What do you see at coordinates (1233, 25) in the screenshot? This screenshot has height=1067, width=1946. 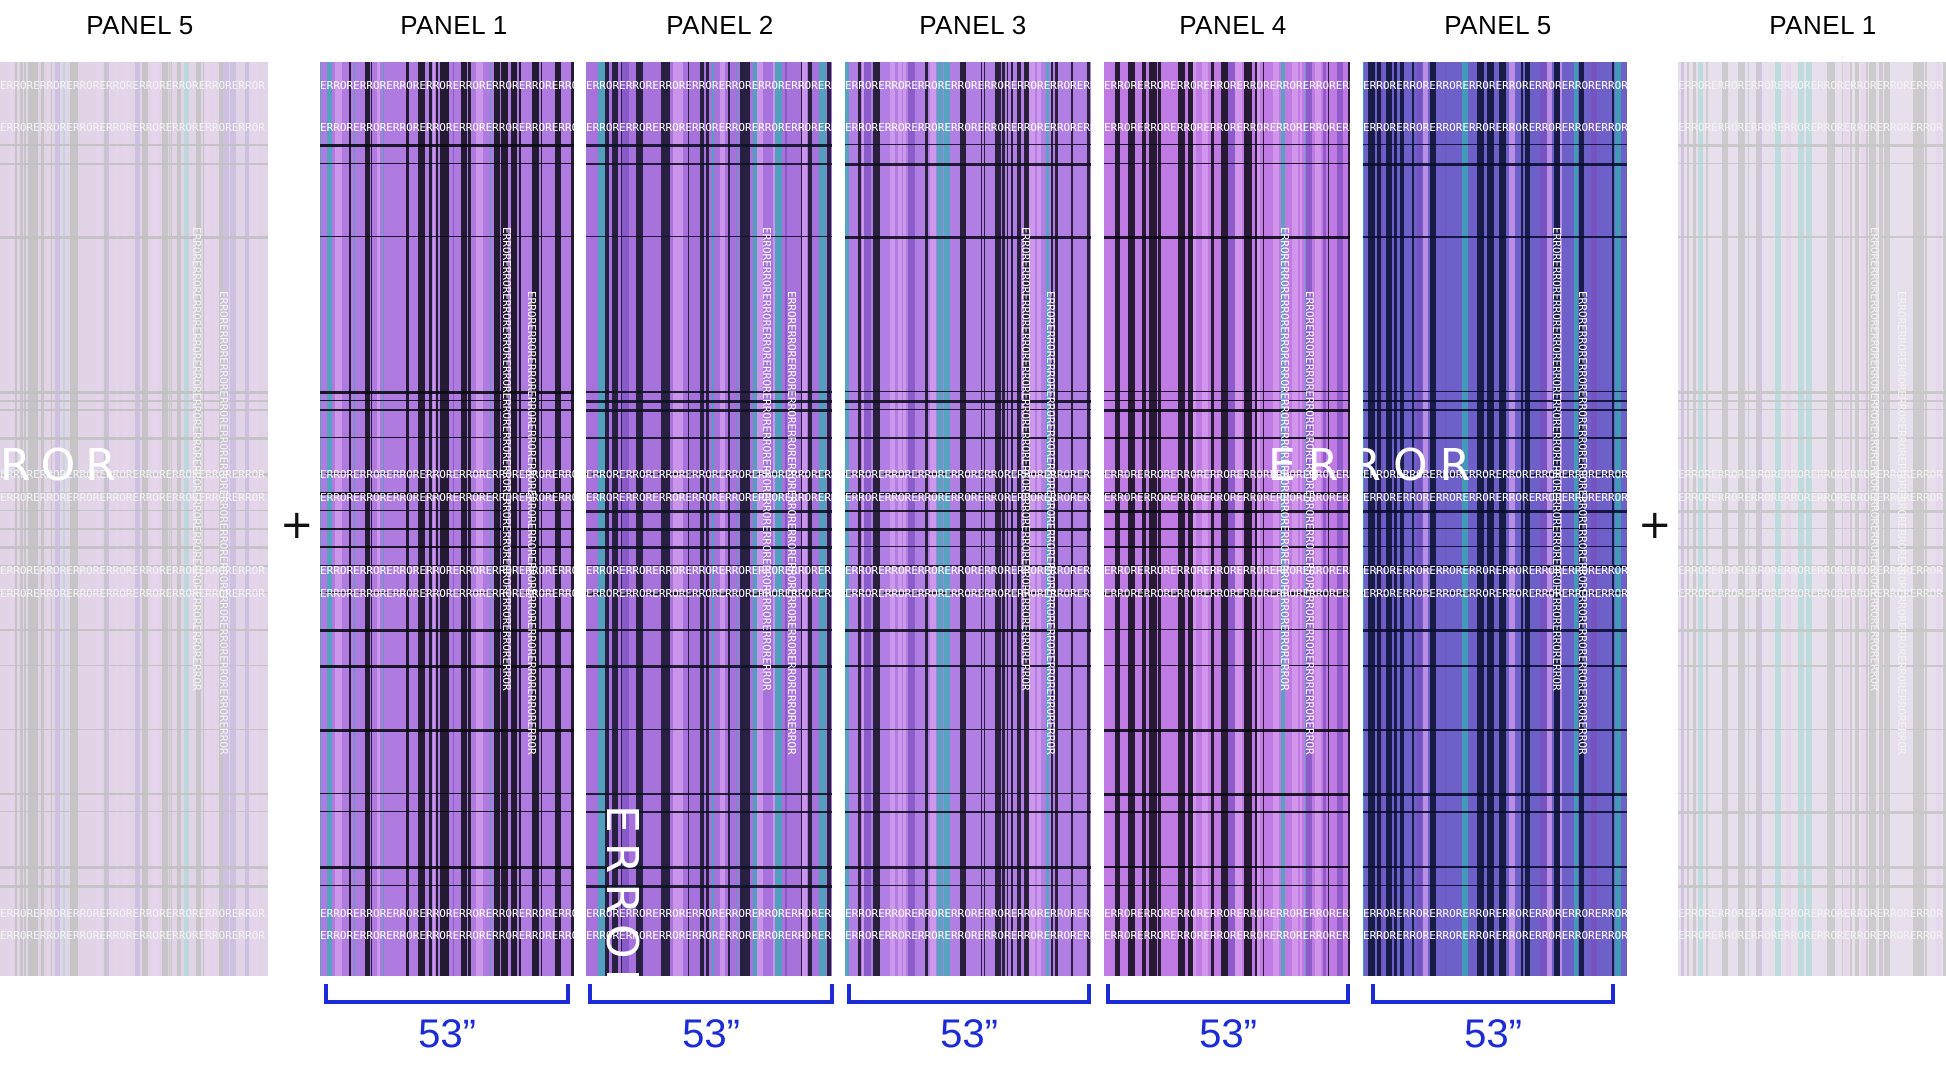 I see `panel-label: PANEL 4` at bounding box center [1233, 25].